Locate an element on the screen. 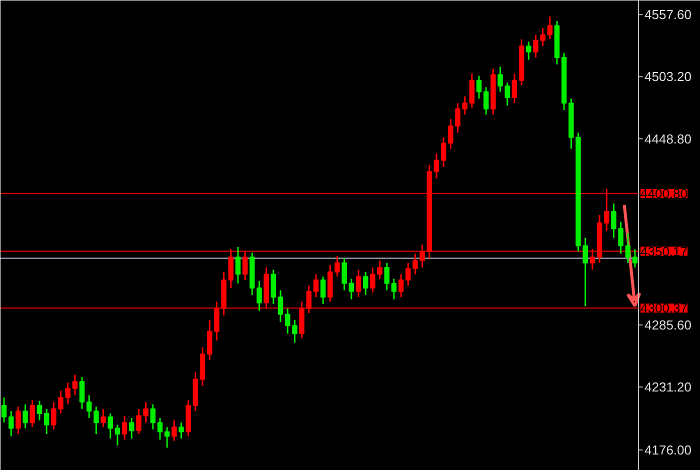 Image resolution: width=700 pixels, height=470 pixels. y-tick-label: 4176.00 is located at coordinates (668, 450).